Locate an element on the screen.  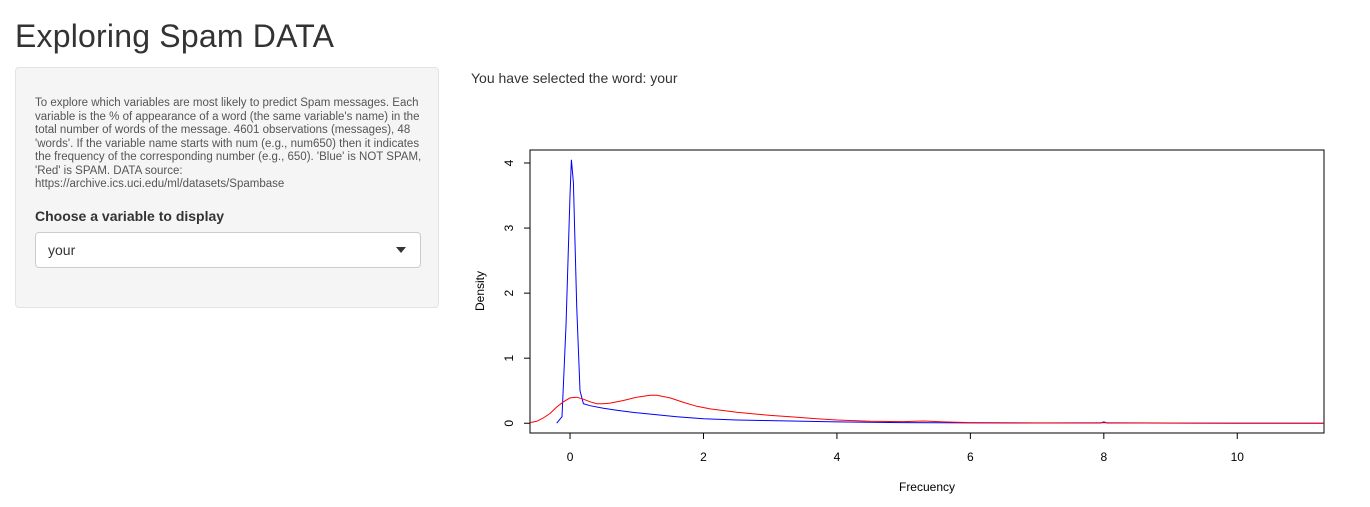
y-tick-label: 4 is located at coordinates (509, 162).